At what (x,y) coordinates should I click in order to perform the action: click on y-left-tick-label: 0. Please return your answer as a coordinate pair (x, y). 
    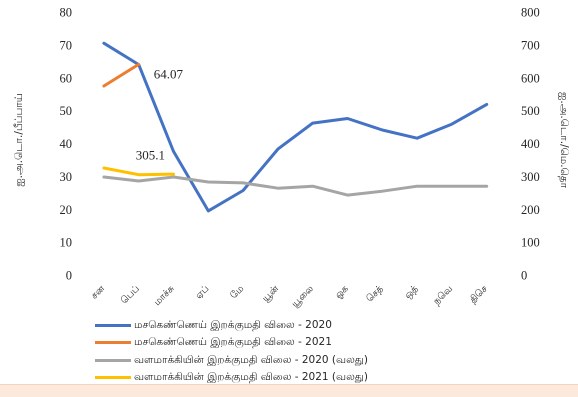
    Looking at the image, I should click on (69, 276).